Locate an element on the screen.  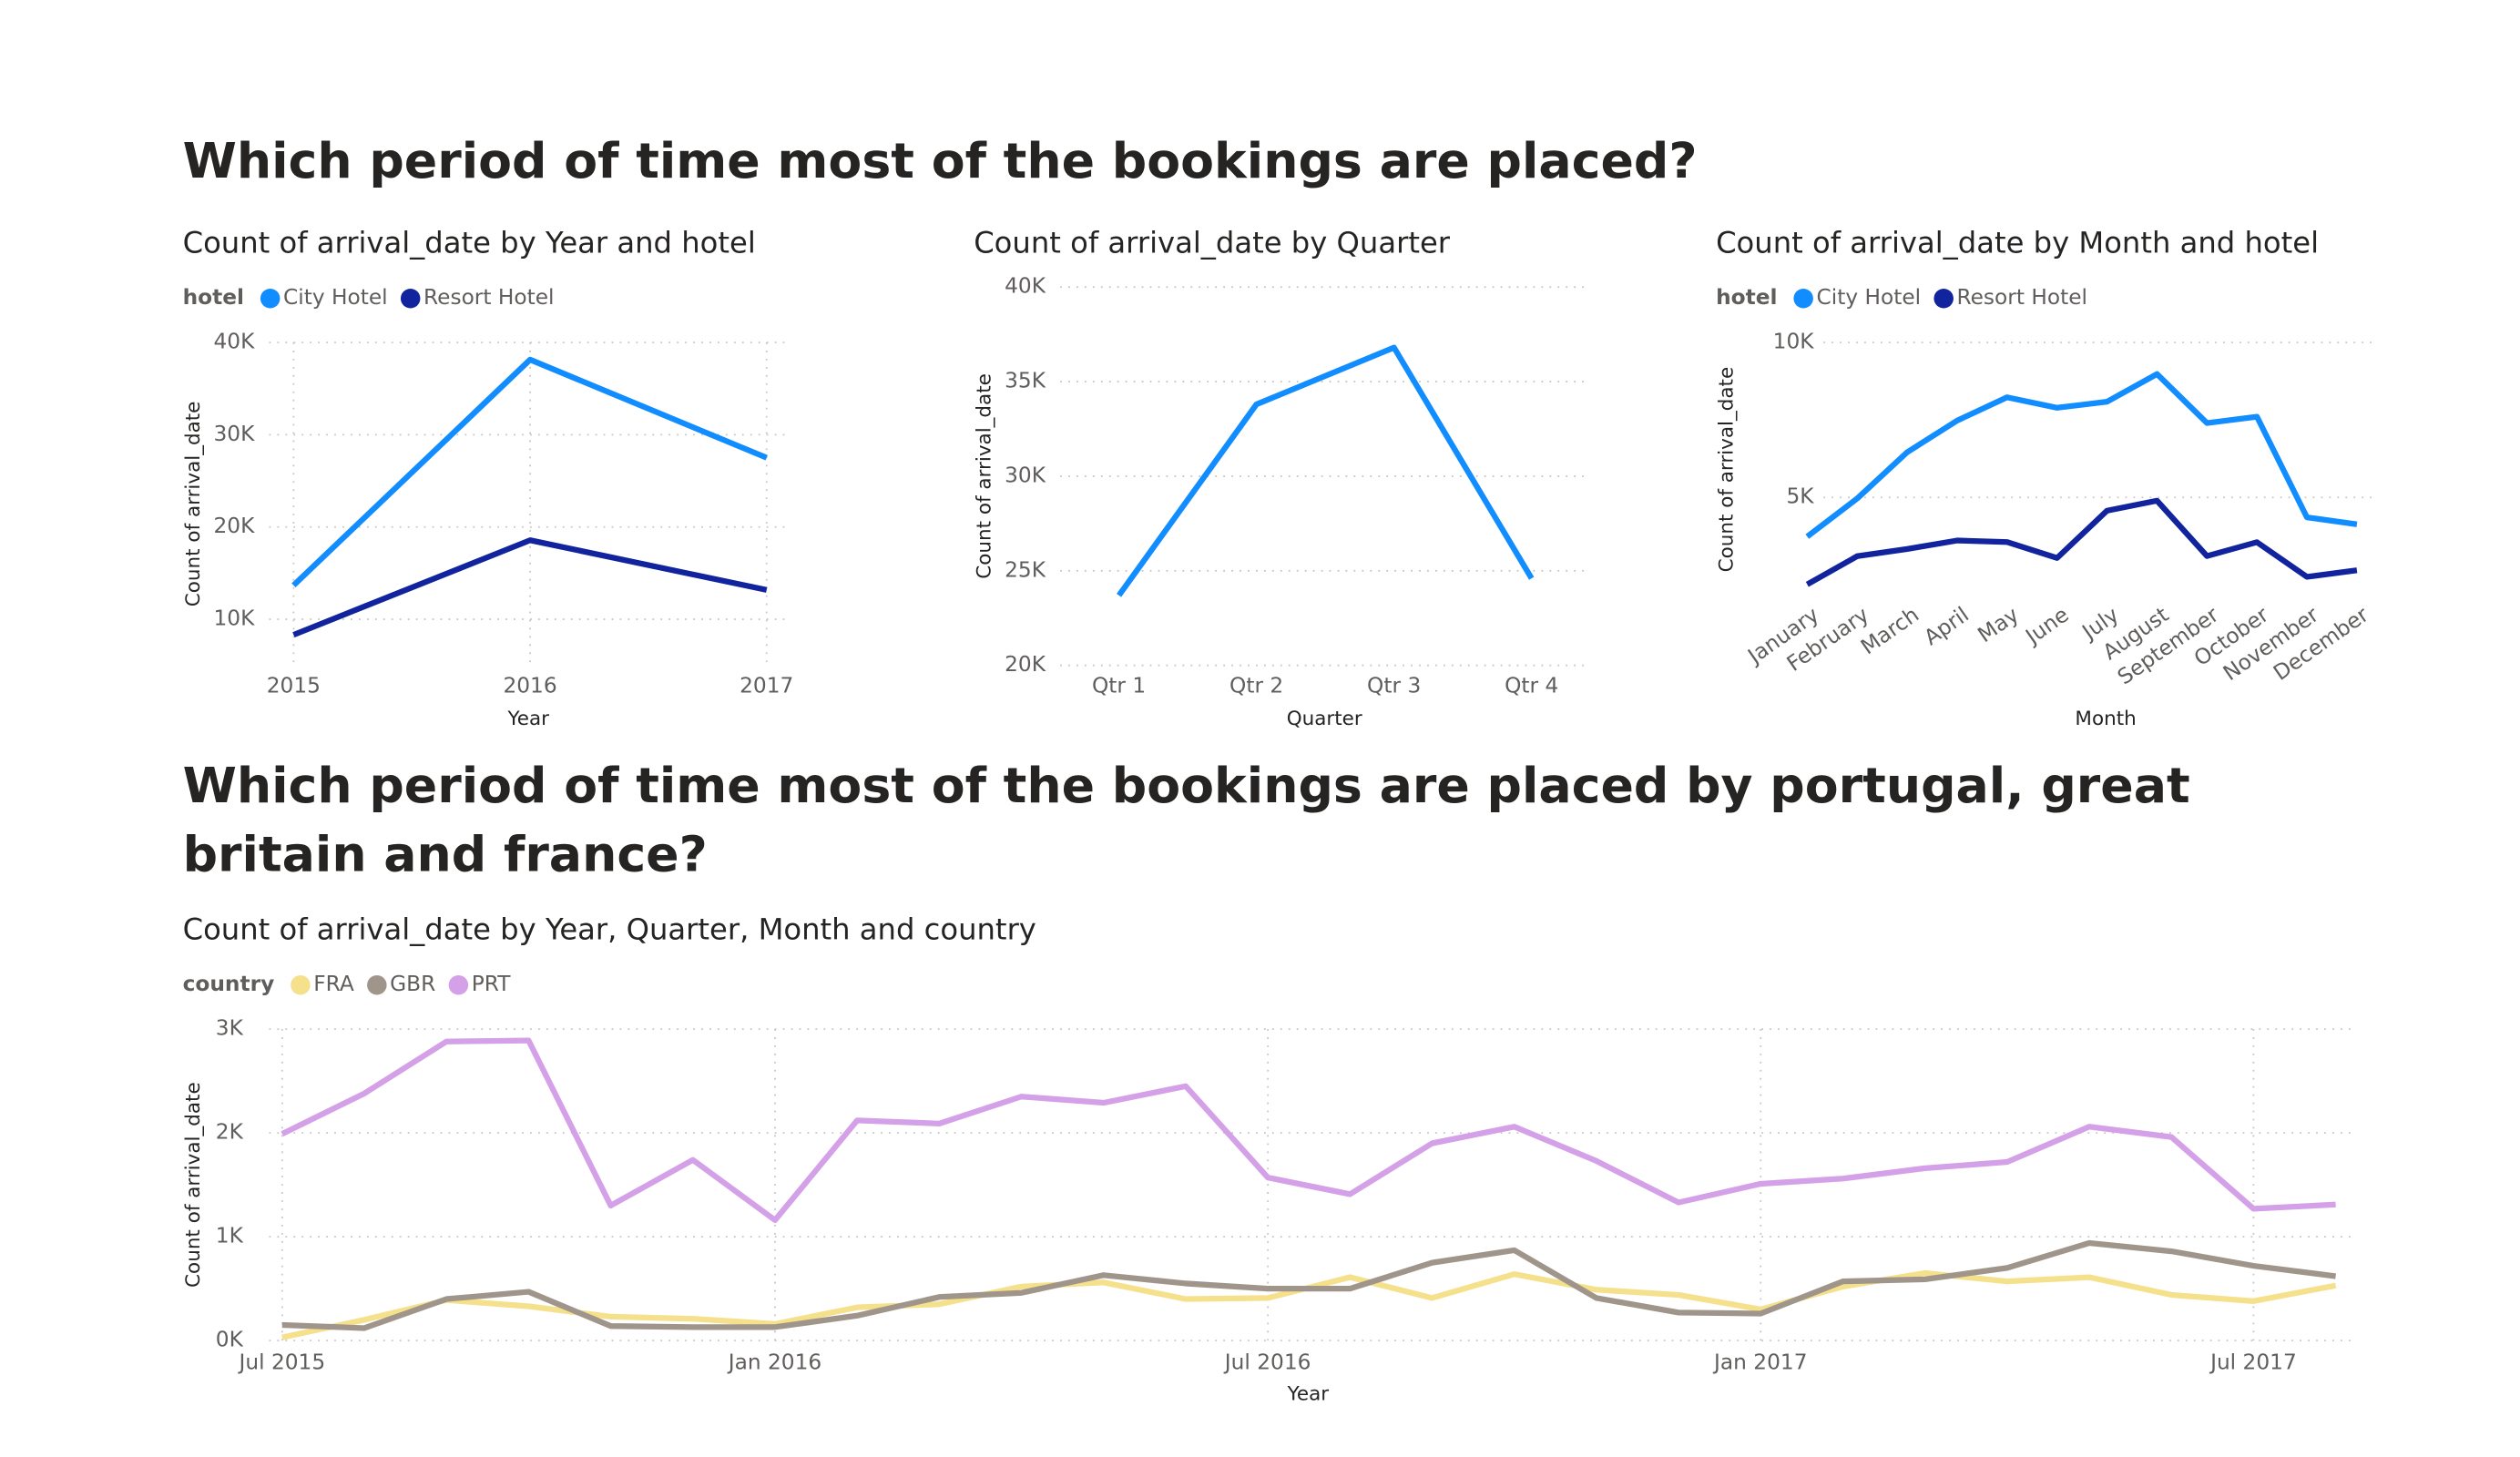
x-tick-label: Jan 2017 is located at coordinates (1759, 1362).